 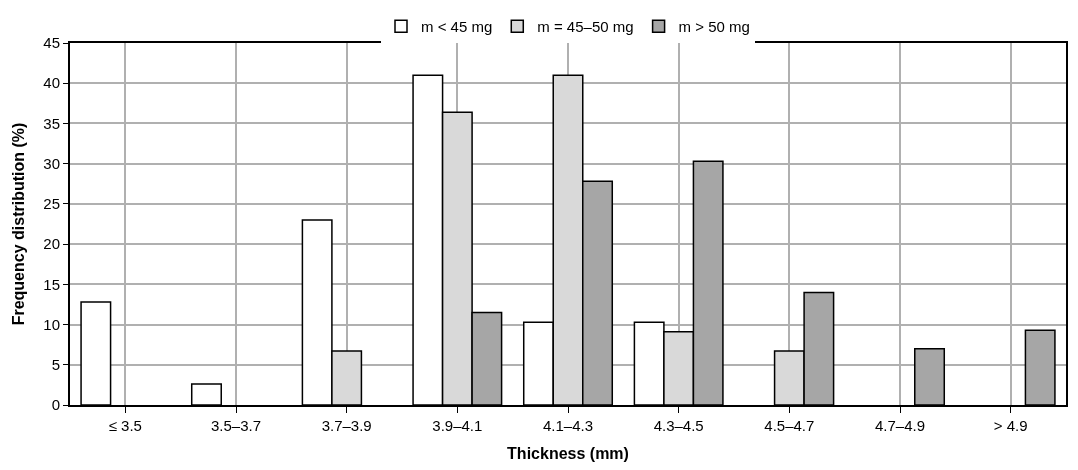 I want to click on x-tick-label: 3.7–3.9, so click(x=346, y=425).